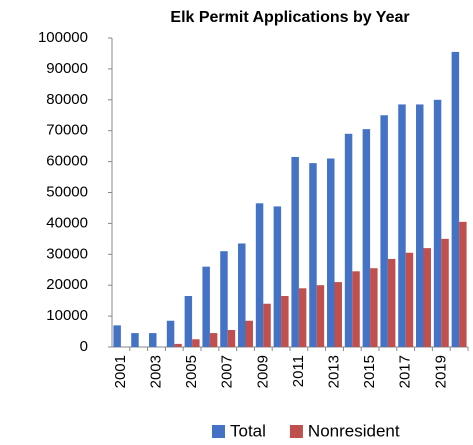  Describe the element at coordinates (67, 130) in the screenshot. I see `y-tick-label: 70000` at that location.